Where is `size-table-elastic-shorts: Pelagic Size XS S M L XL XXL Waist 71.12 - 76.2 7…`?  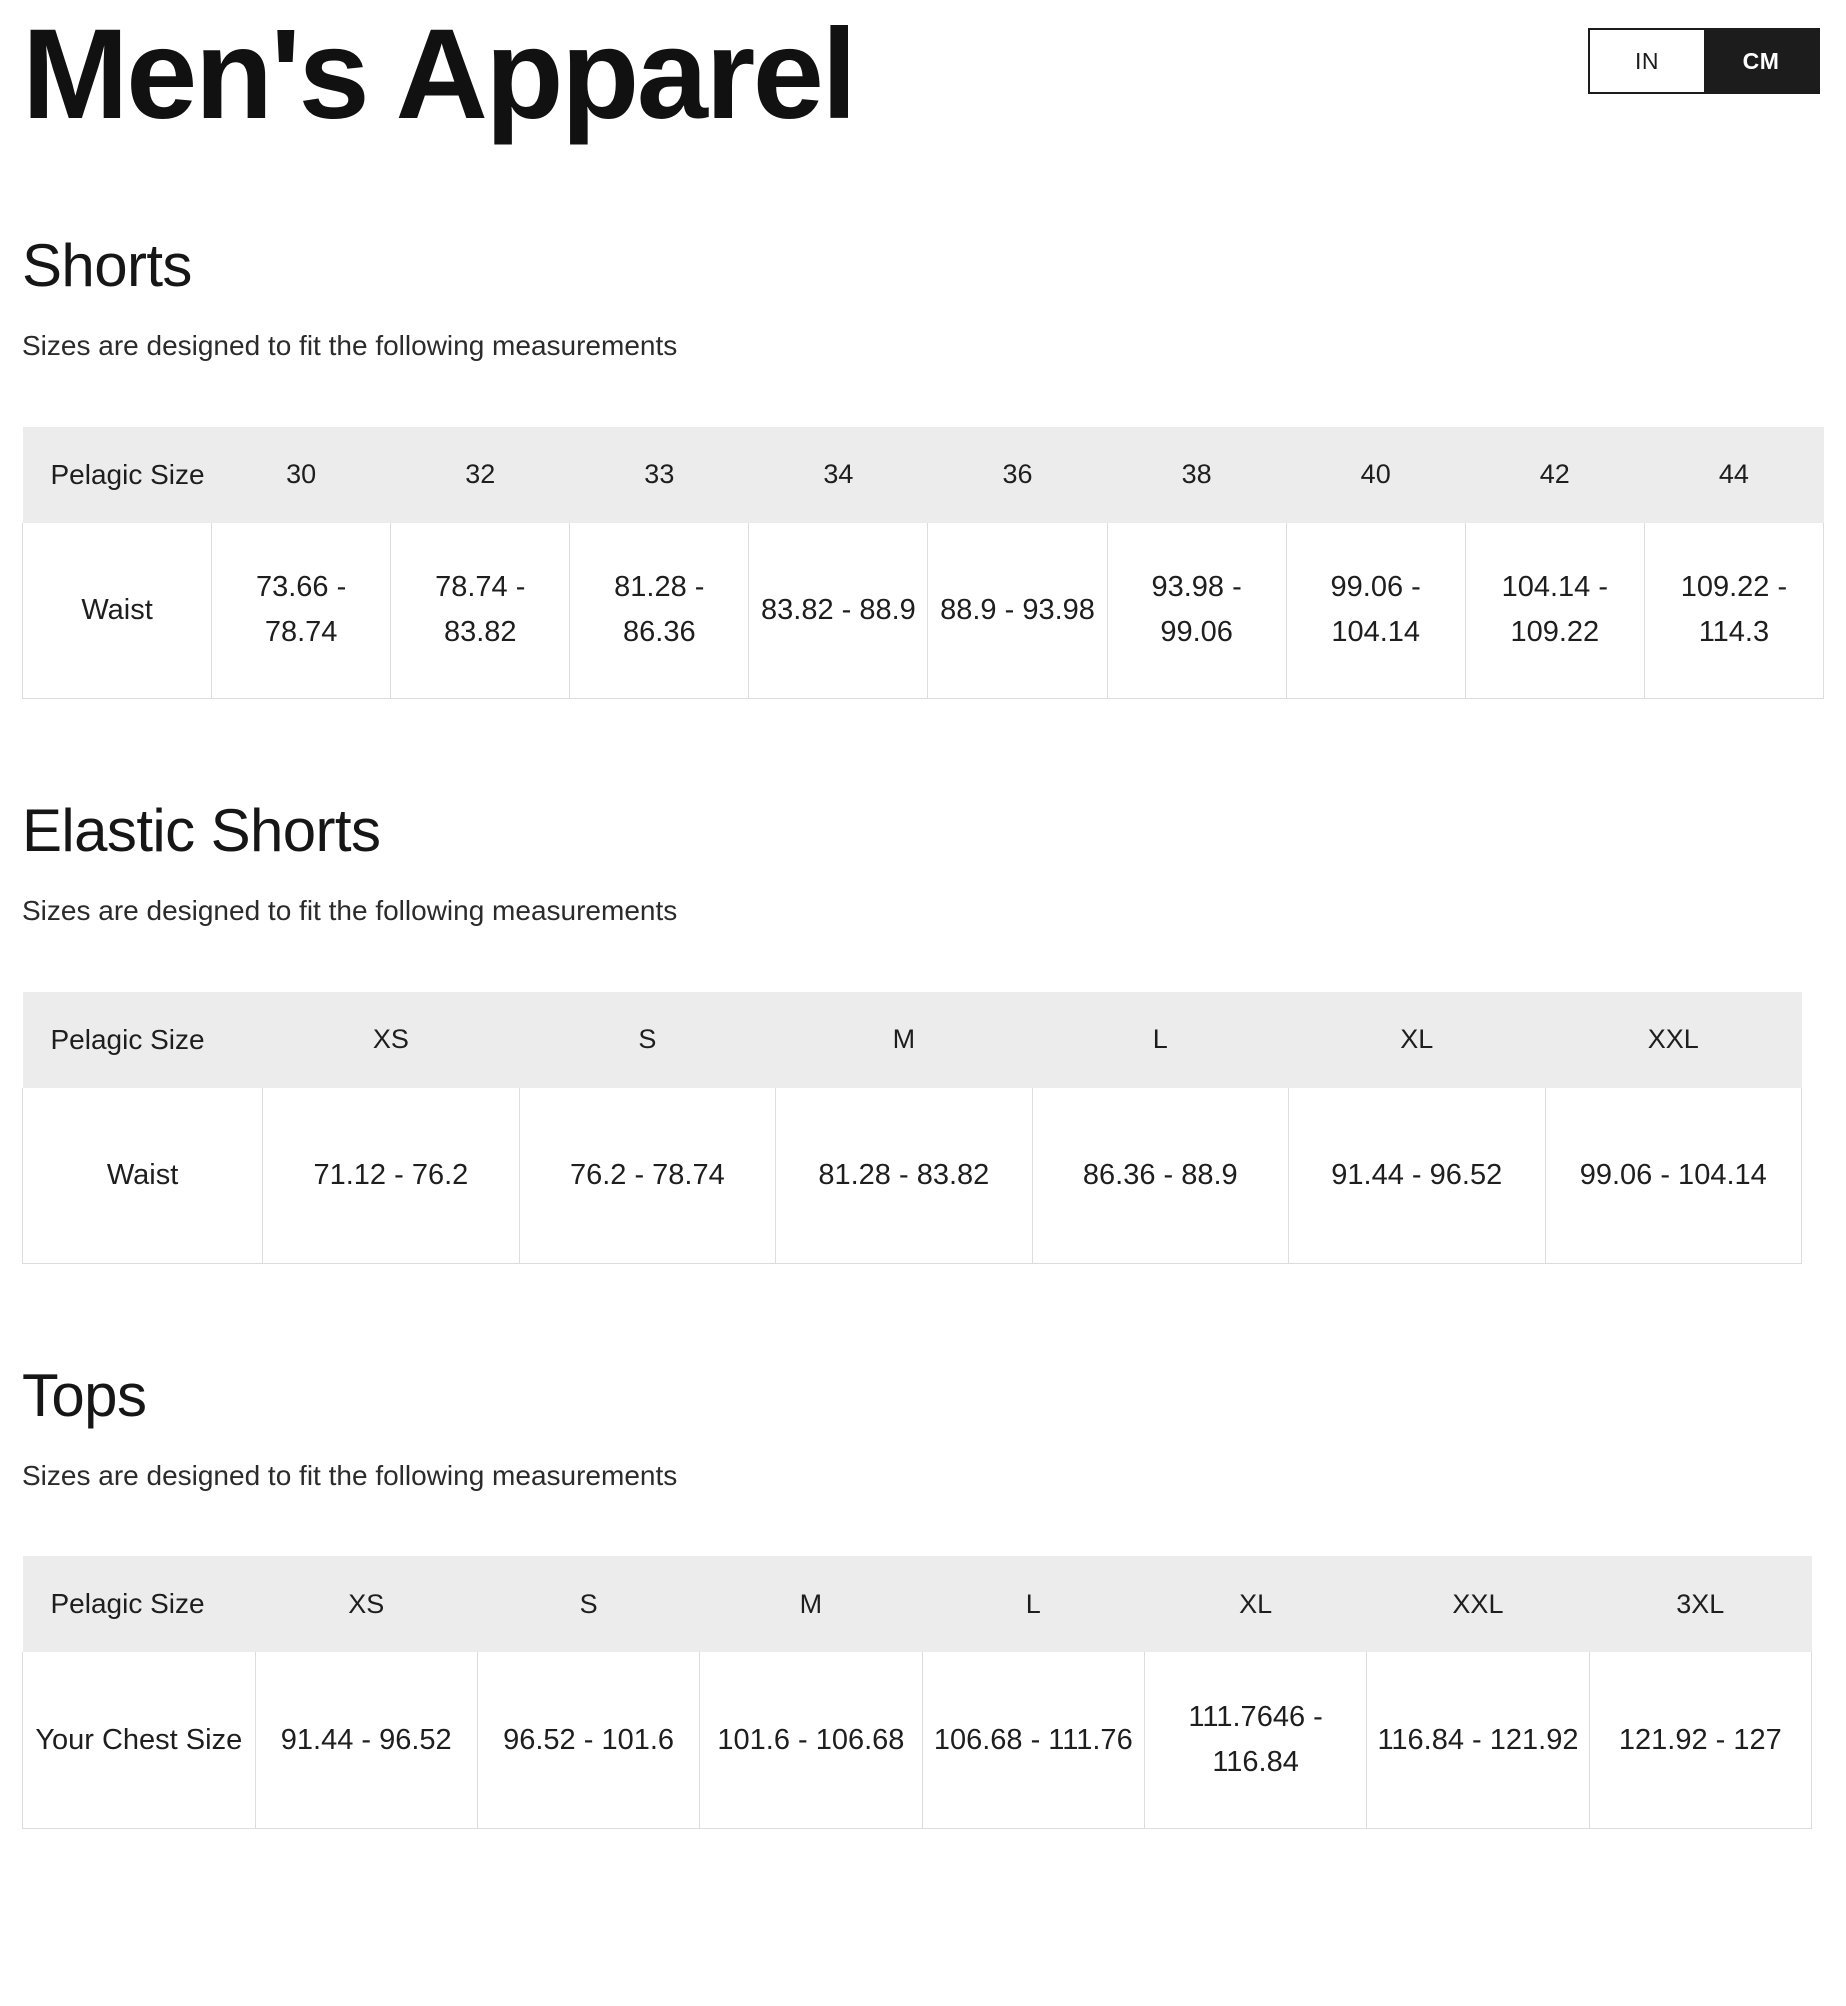
size-table-elastic-shorts: Pelagic Size XS S M L XL XXL Waist 71.12 - 76.2 7… is located at coordinates (911, 1128).